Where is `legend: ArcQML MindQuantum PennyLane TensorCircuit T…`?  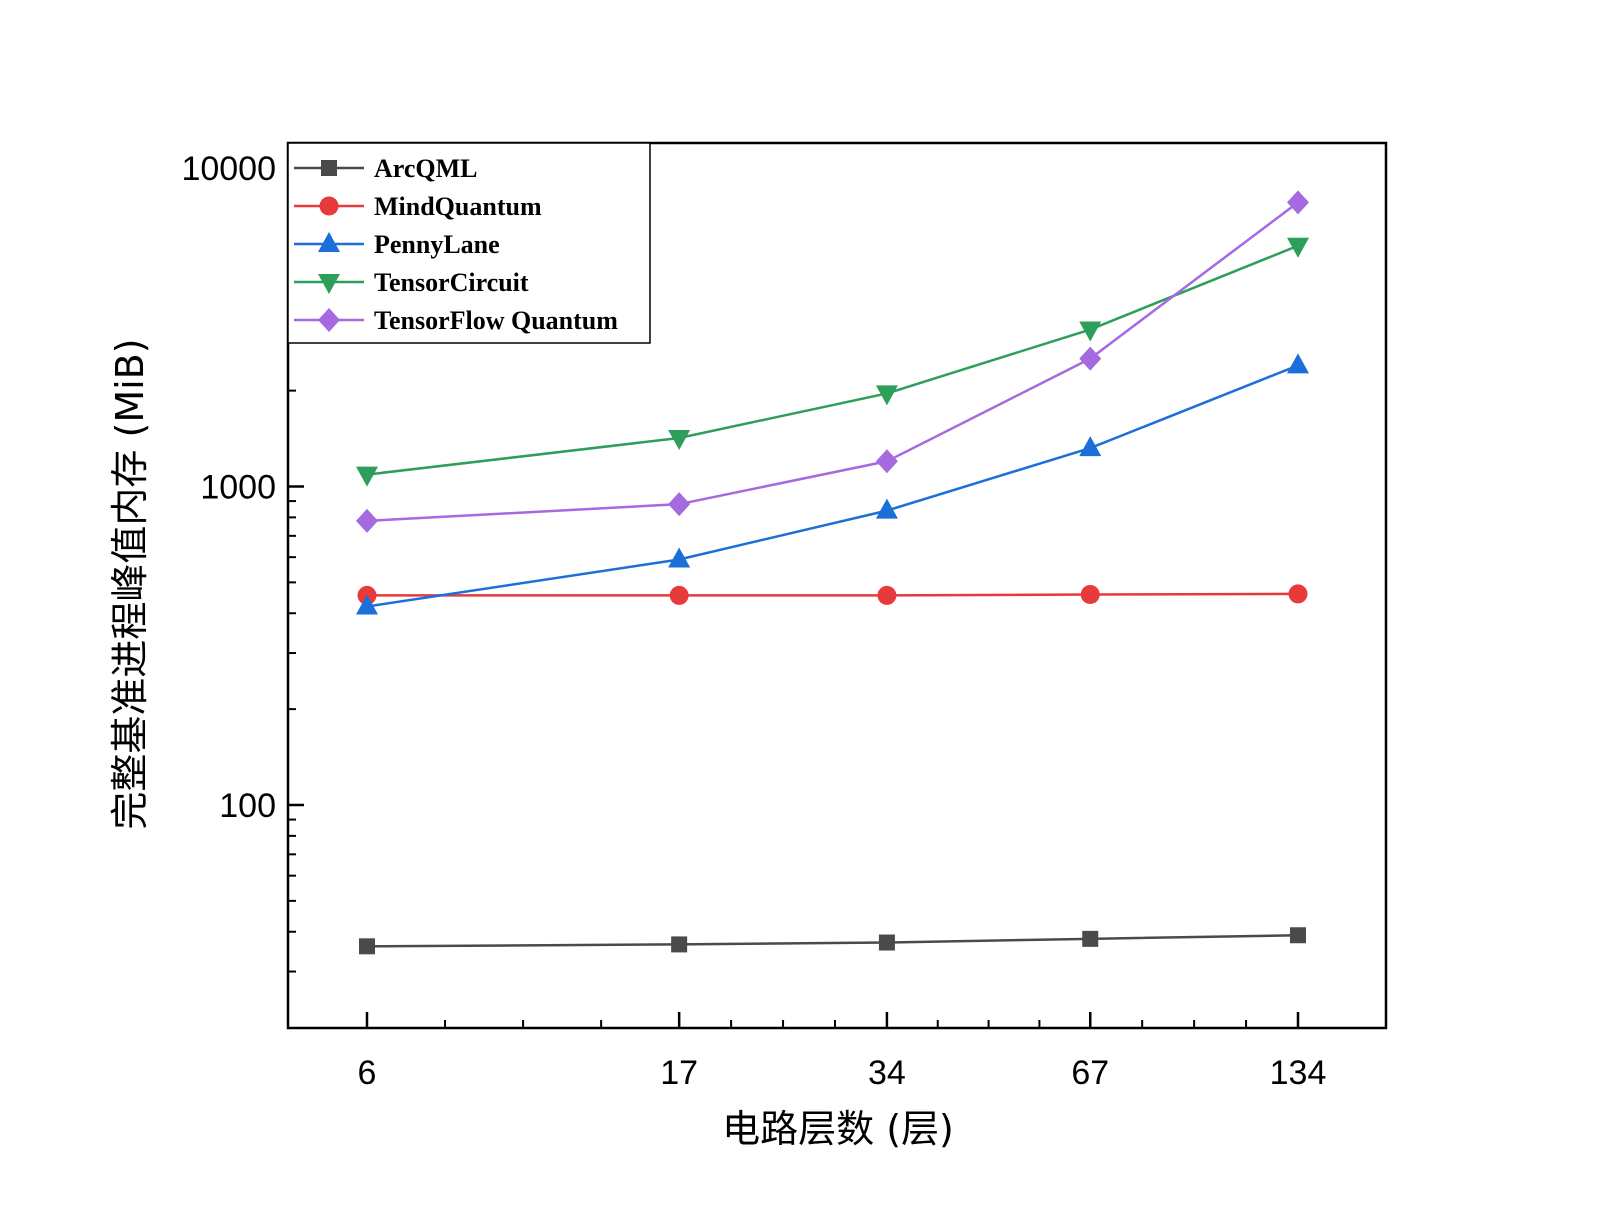 legend: ArcQML MindQuantum PennyLane TensorCircuit T… is located at coordinates (469, 243).